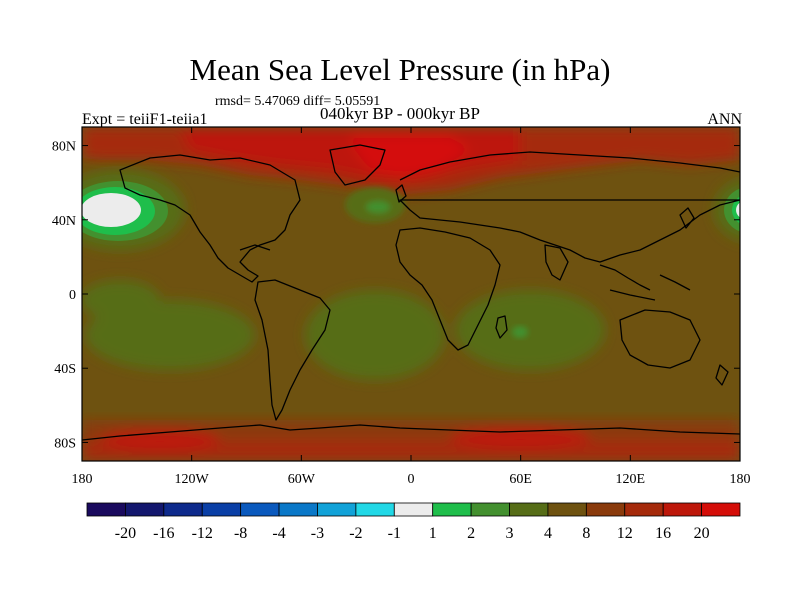 The height and width of the screenshot is (600, 800). I want to click on y-tick-label: 0, so click(72, 295).